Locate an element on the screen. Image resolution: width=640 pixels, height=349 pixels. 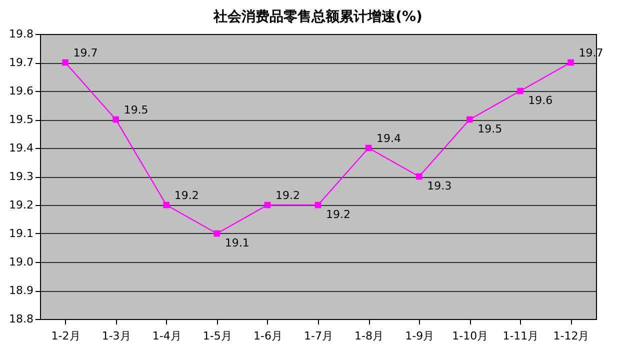
data-label: 19.3 is located at coordinates (439, 186).